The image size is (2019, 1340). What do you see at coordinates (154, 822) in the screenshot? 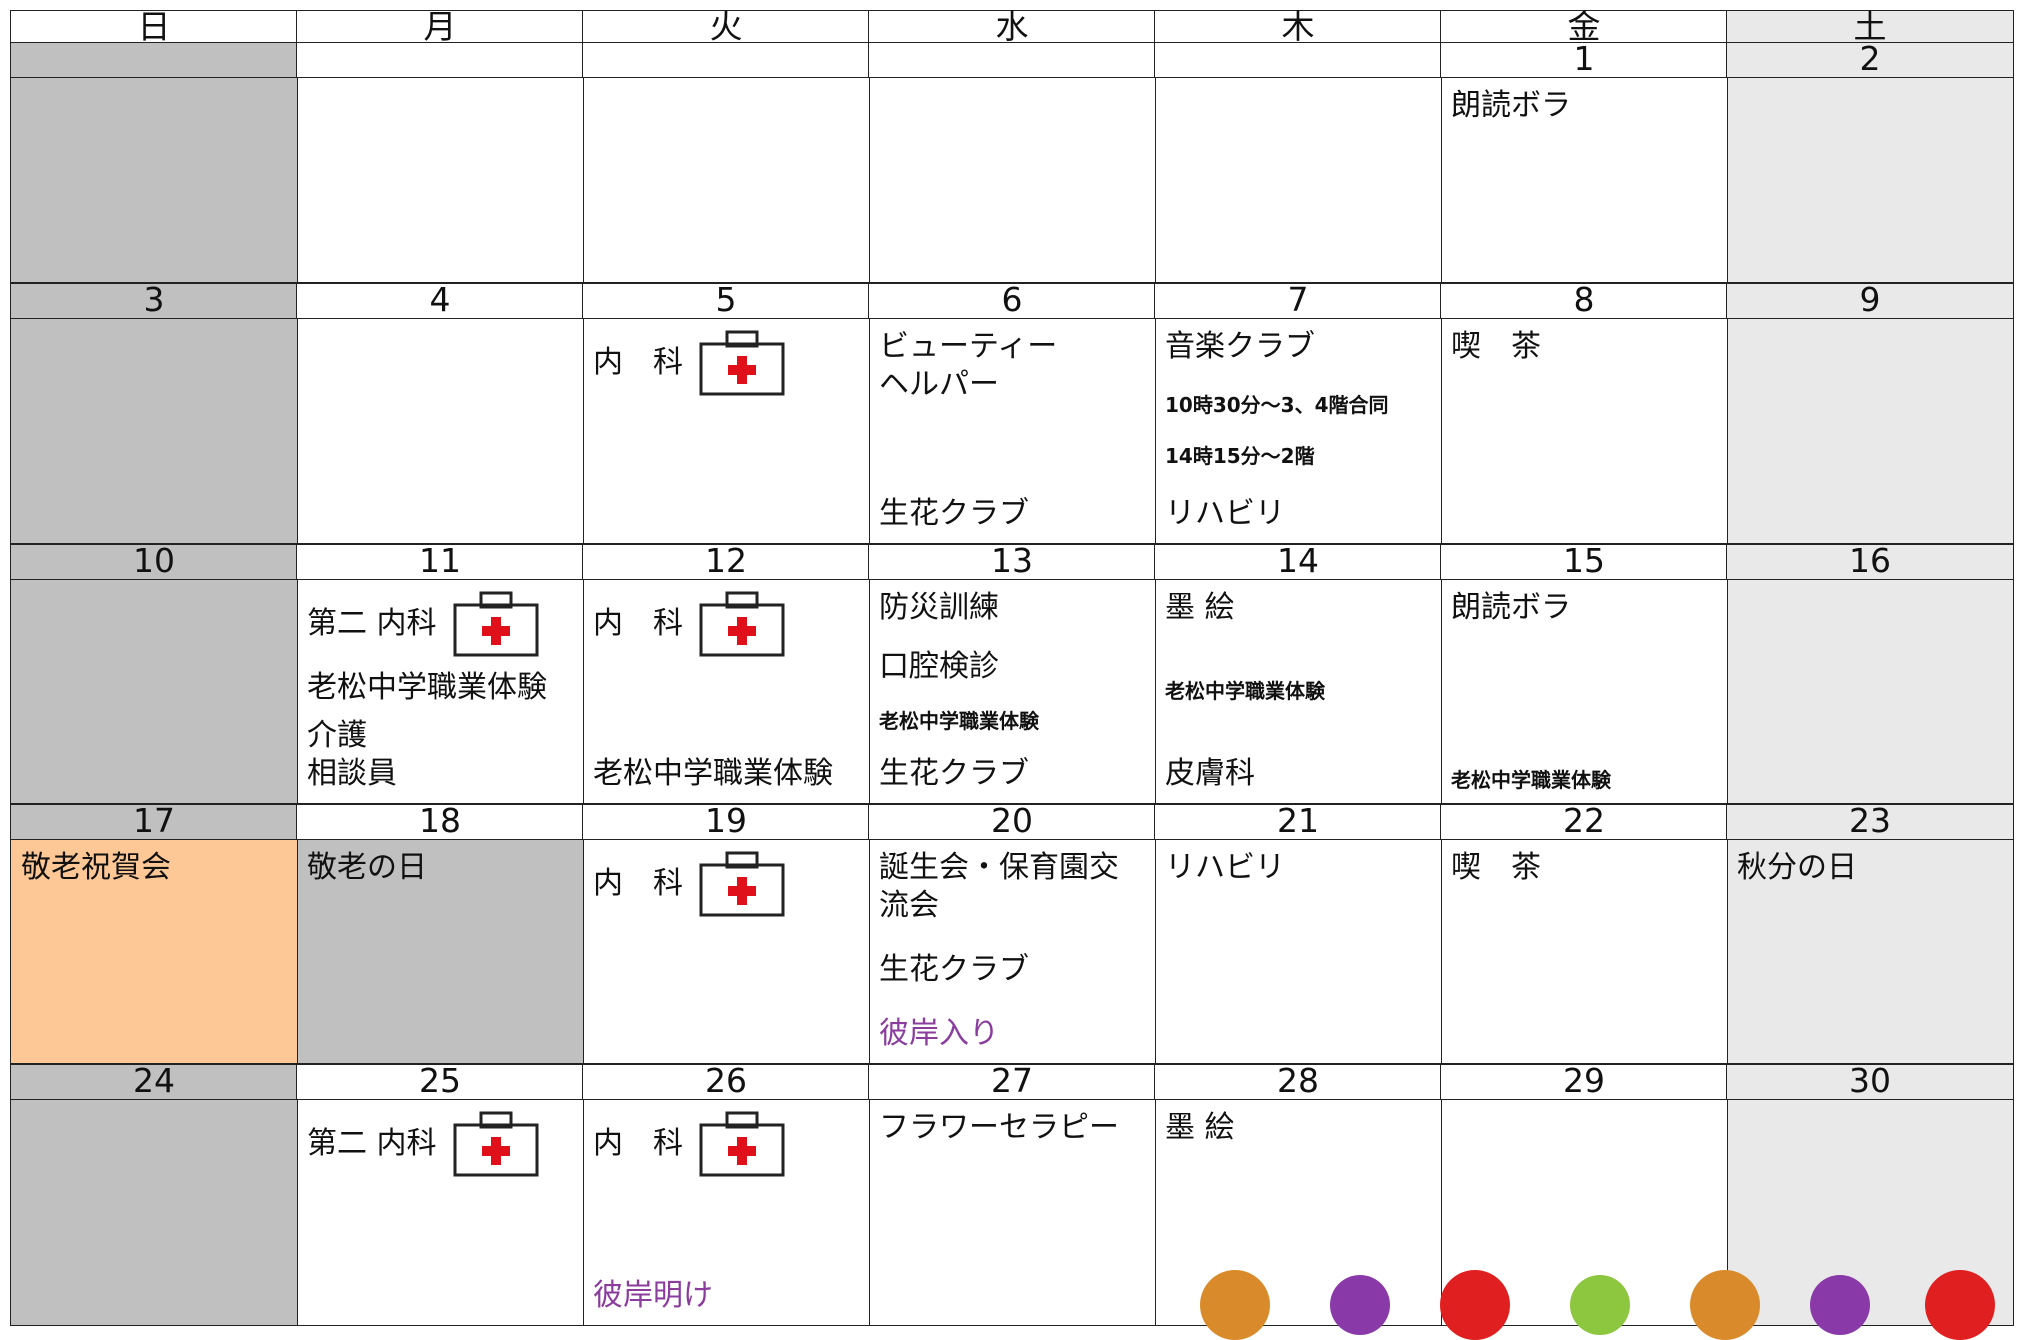
I see `day-number: 17` at bounding box center [154, 822].